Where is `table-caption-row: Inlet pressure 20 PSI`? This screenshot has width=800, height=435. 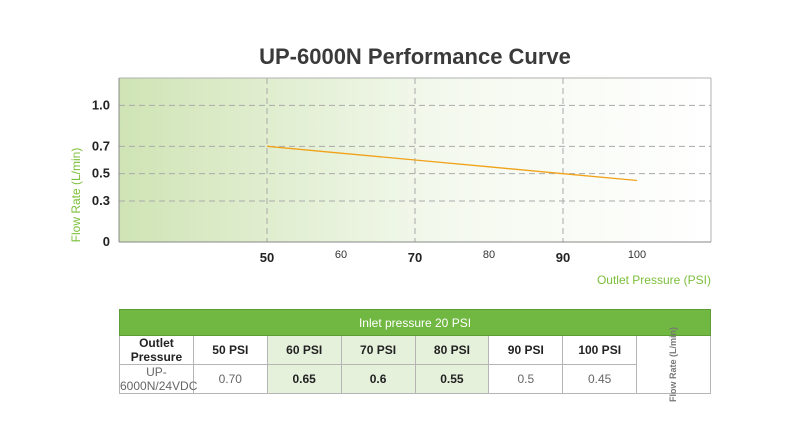
table-caption-row: Inlet pressure 20 PSI is located at coordinates (415, 322).